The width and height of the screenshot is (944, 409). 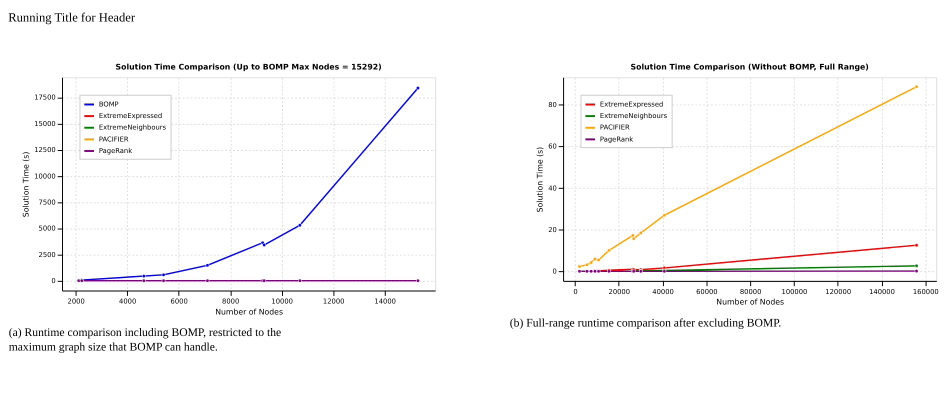 What do you see at coordinates (145, 340) in the screenshot?
I see `text: (a) Runtime comparison including BOMP, restricted to the maximum graph size that BOMP can handle.` at bounding box center [145, 340].